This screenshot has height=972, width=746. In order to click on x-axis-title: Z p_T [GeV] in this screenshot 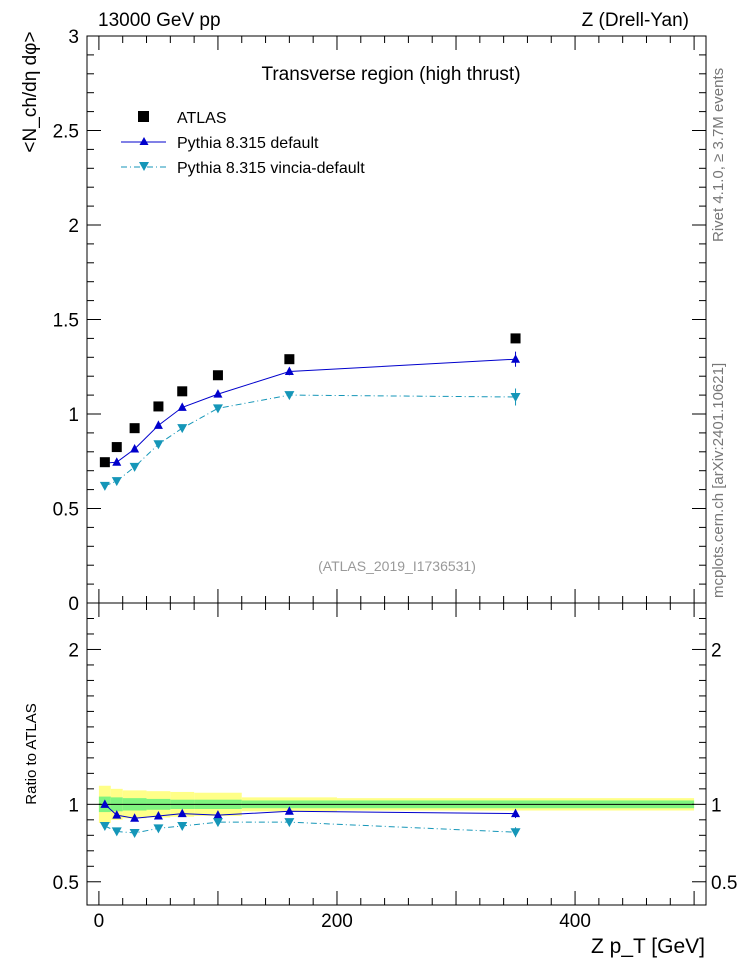, I will do `click(648, 946)`.